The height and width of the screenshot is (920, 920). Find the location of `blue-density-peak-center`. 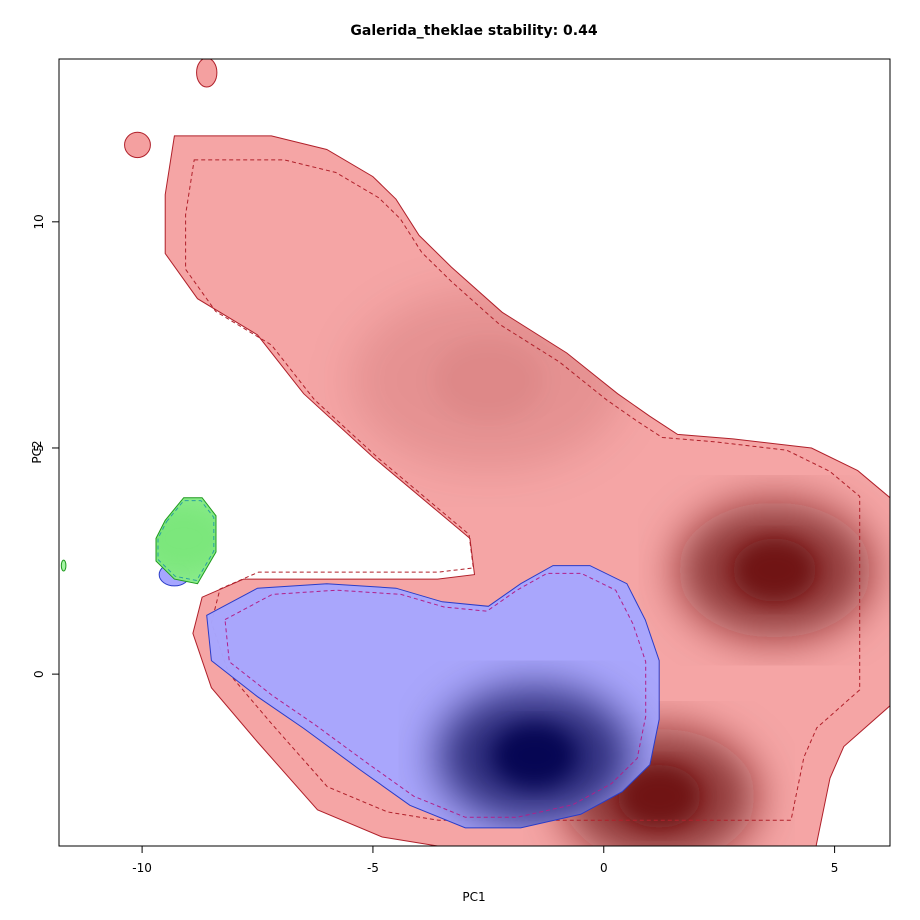

blue-density-peak-center is located at coordinates (534, 755).